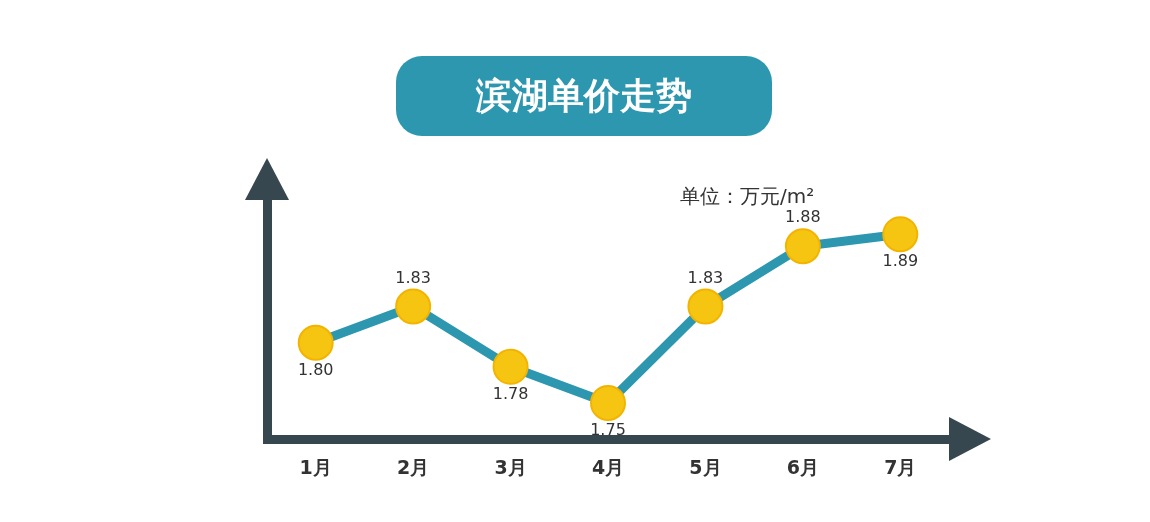 The width and height of the screenshot is (1150, 522). Describe the element at coordinates (510, 466) in the screenshot. I see `x-tick-label: 3月` at that location.